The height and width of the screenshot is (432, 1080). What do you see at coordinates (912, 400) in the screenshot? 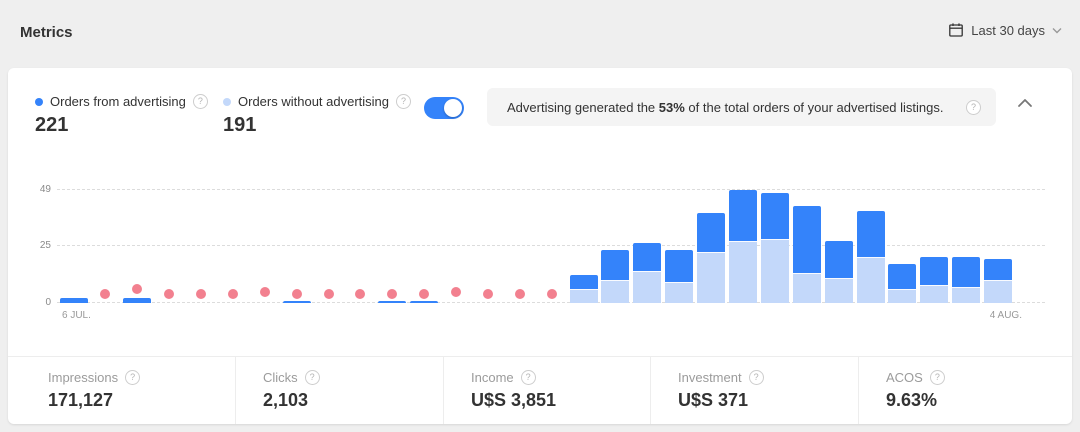
I see `metric-value: 9.63%` at bounding box center [912, 400].